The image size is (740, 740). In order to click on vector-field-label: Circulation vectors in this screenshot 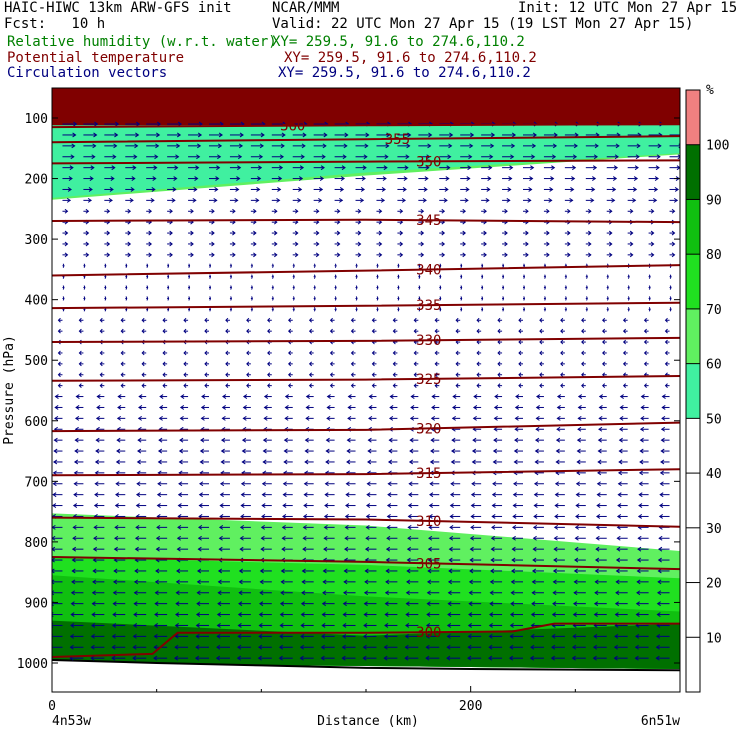, I will do `click(87, 73)`.